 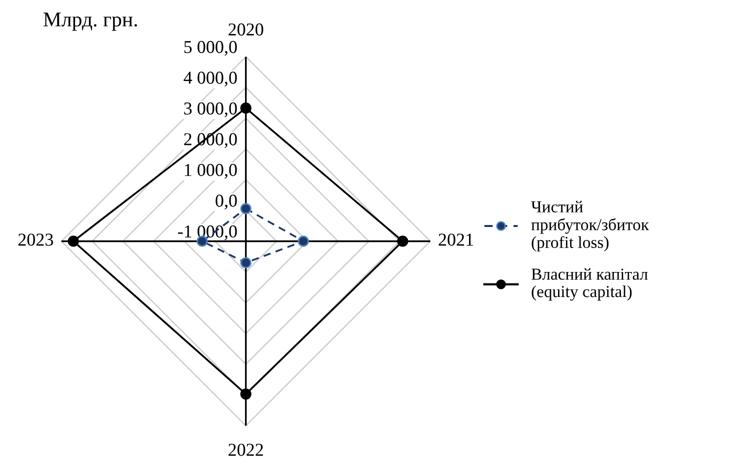 What do you see at coordinates (589, 284) in the screenshot?
I see `legend-label: Власний капітал (equity capital)` at bounding box center [589, 284].